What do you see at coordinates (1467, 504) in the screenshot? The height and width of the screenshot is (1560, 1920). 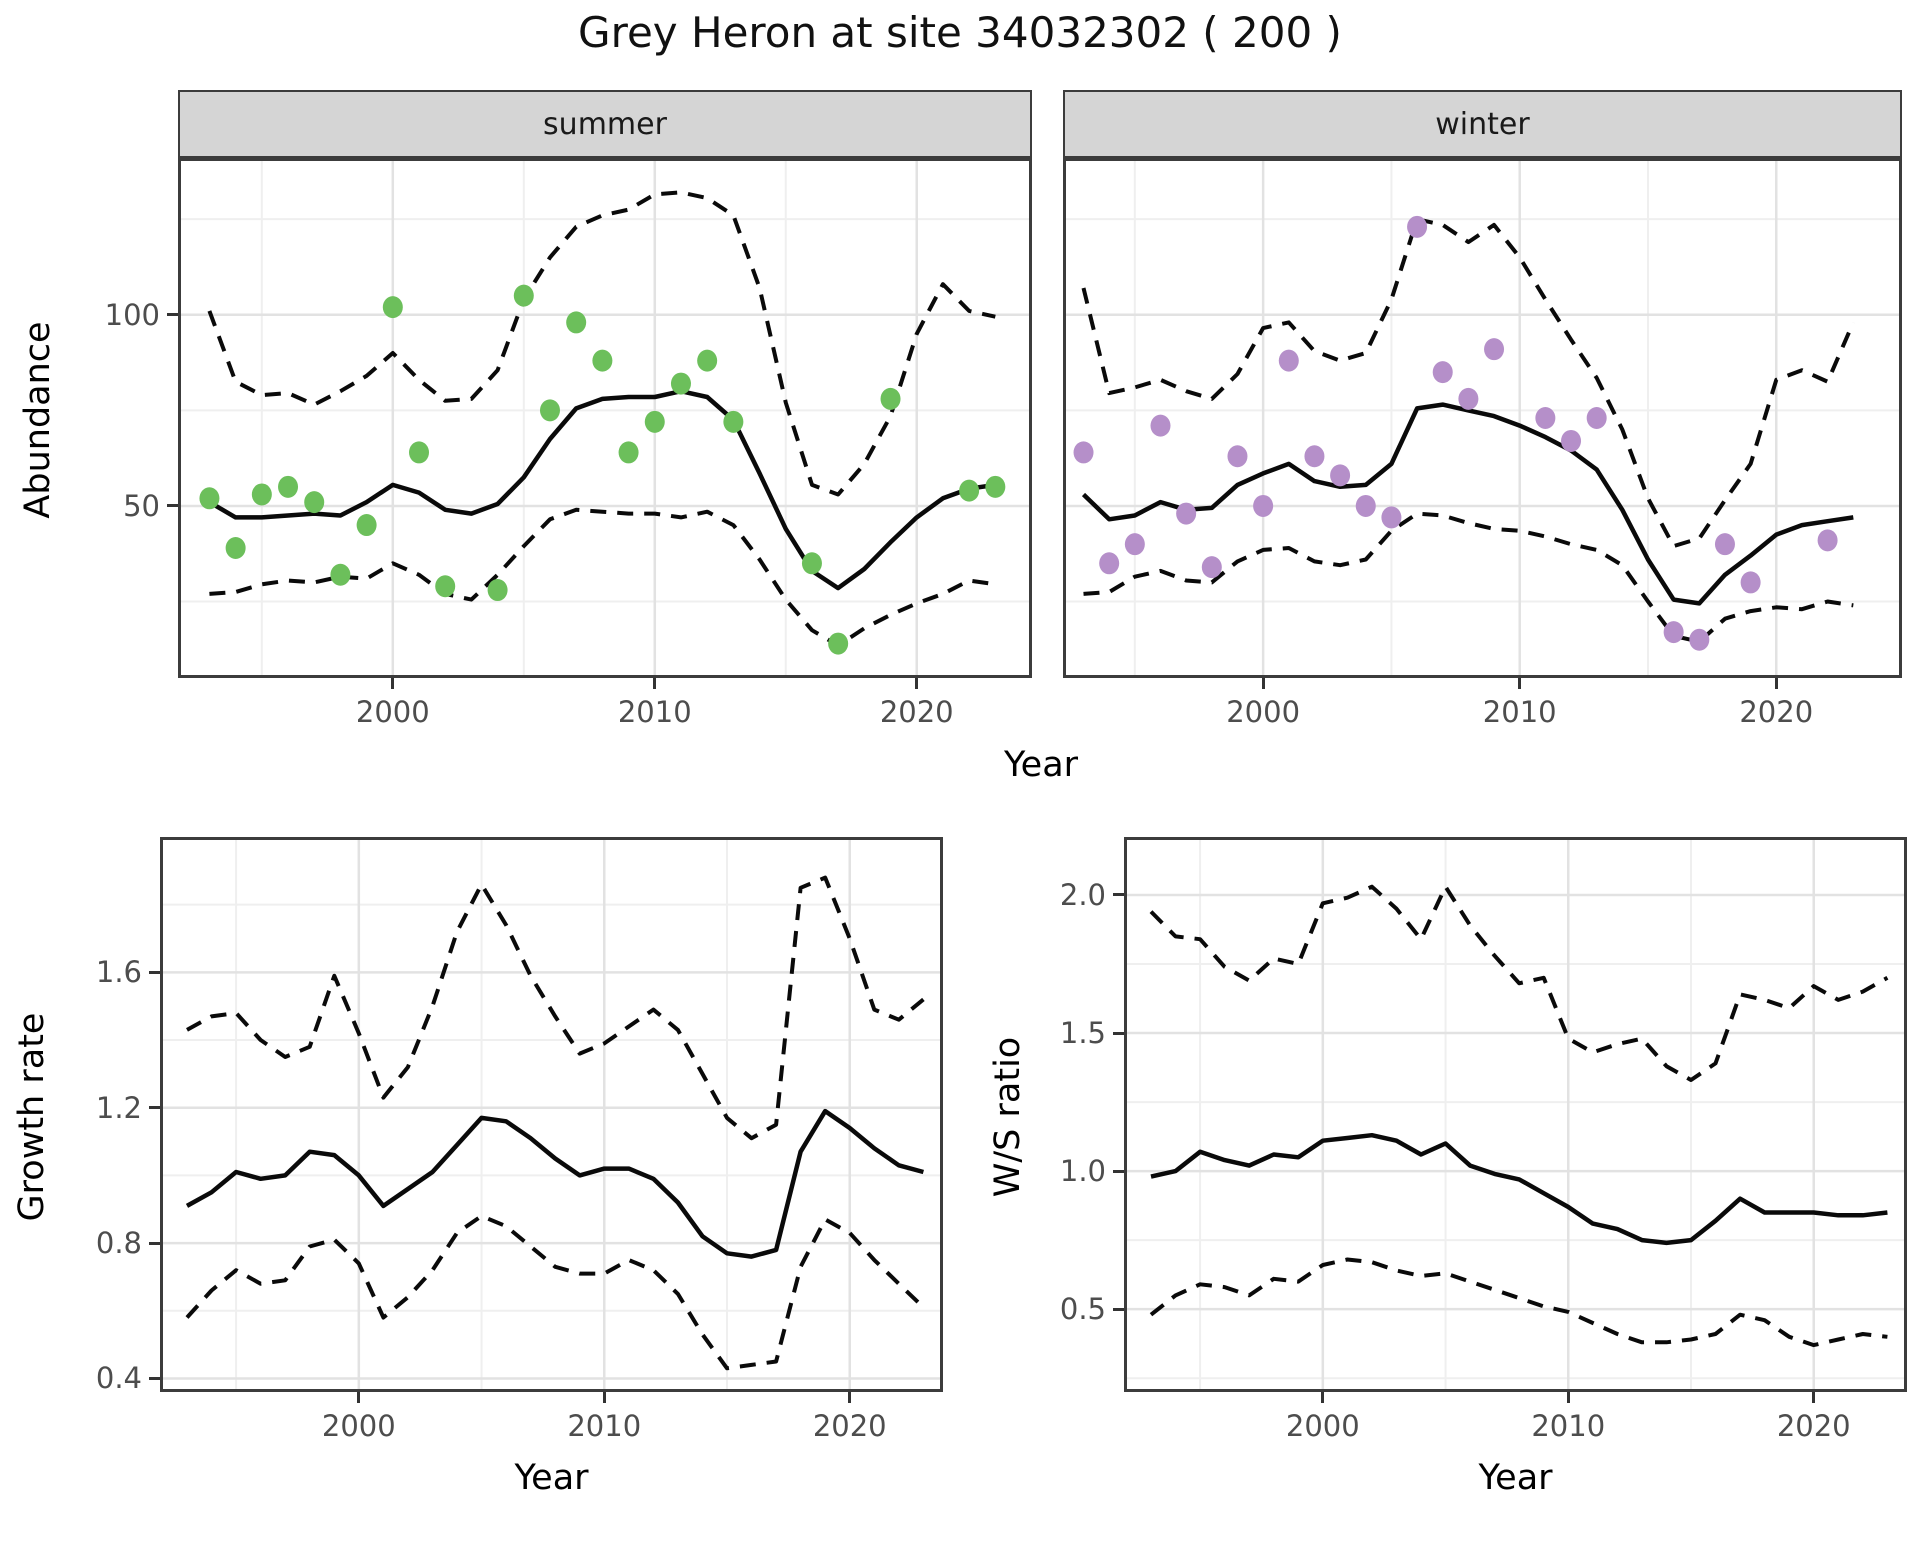 I see `abundance-winter-fit-line` at bounding box center [1467, 504].